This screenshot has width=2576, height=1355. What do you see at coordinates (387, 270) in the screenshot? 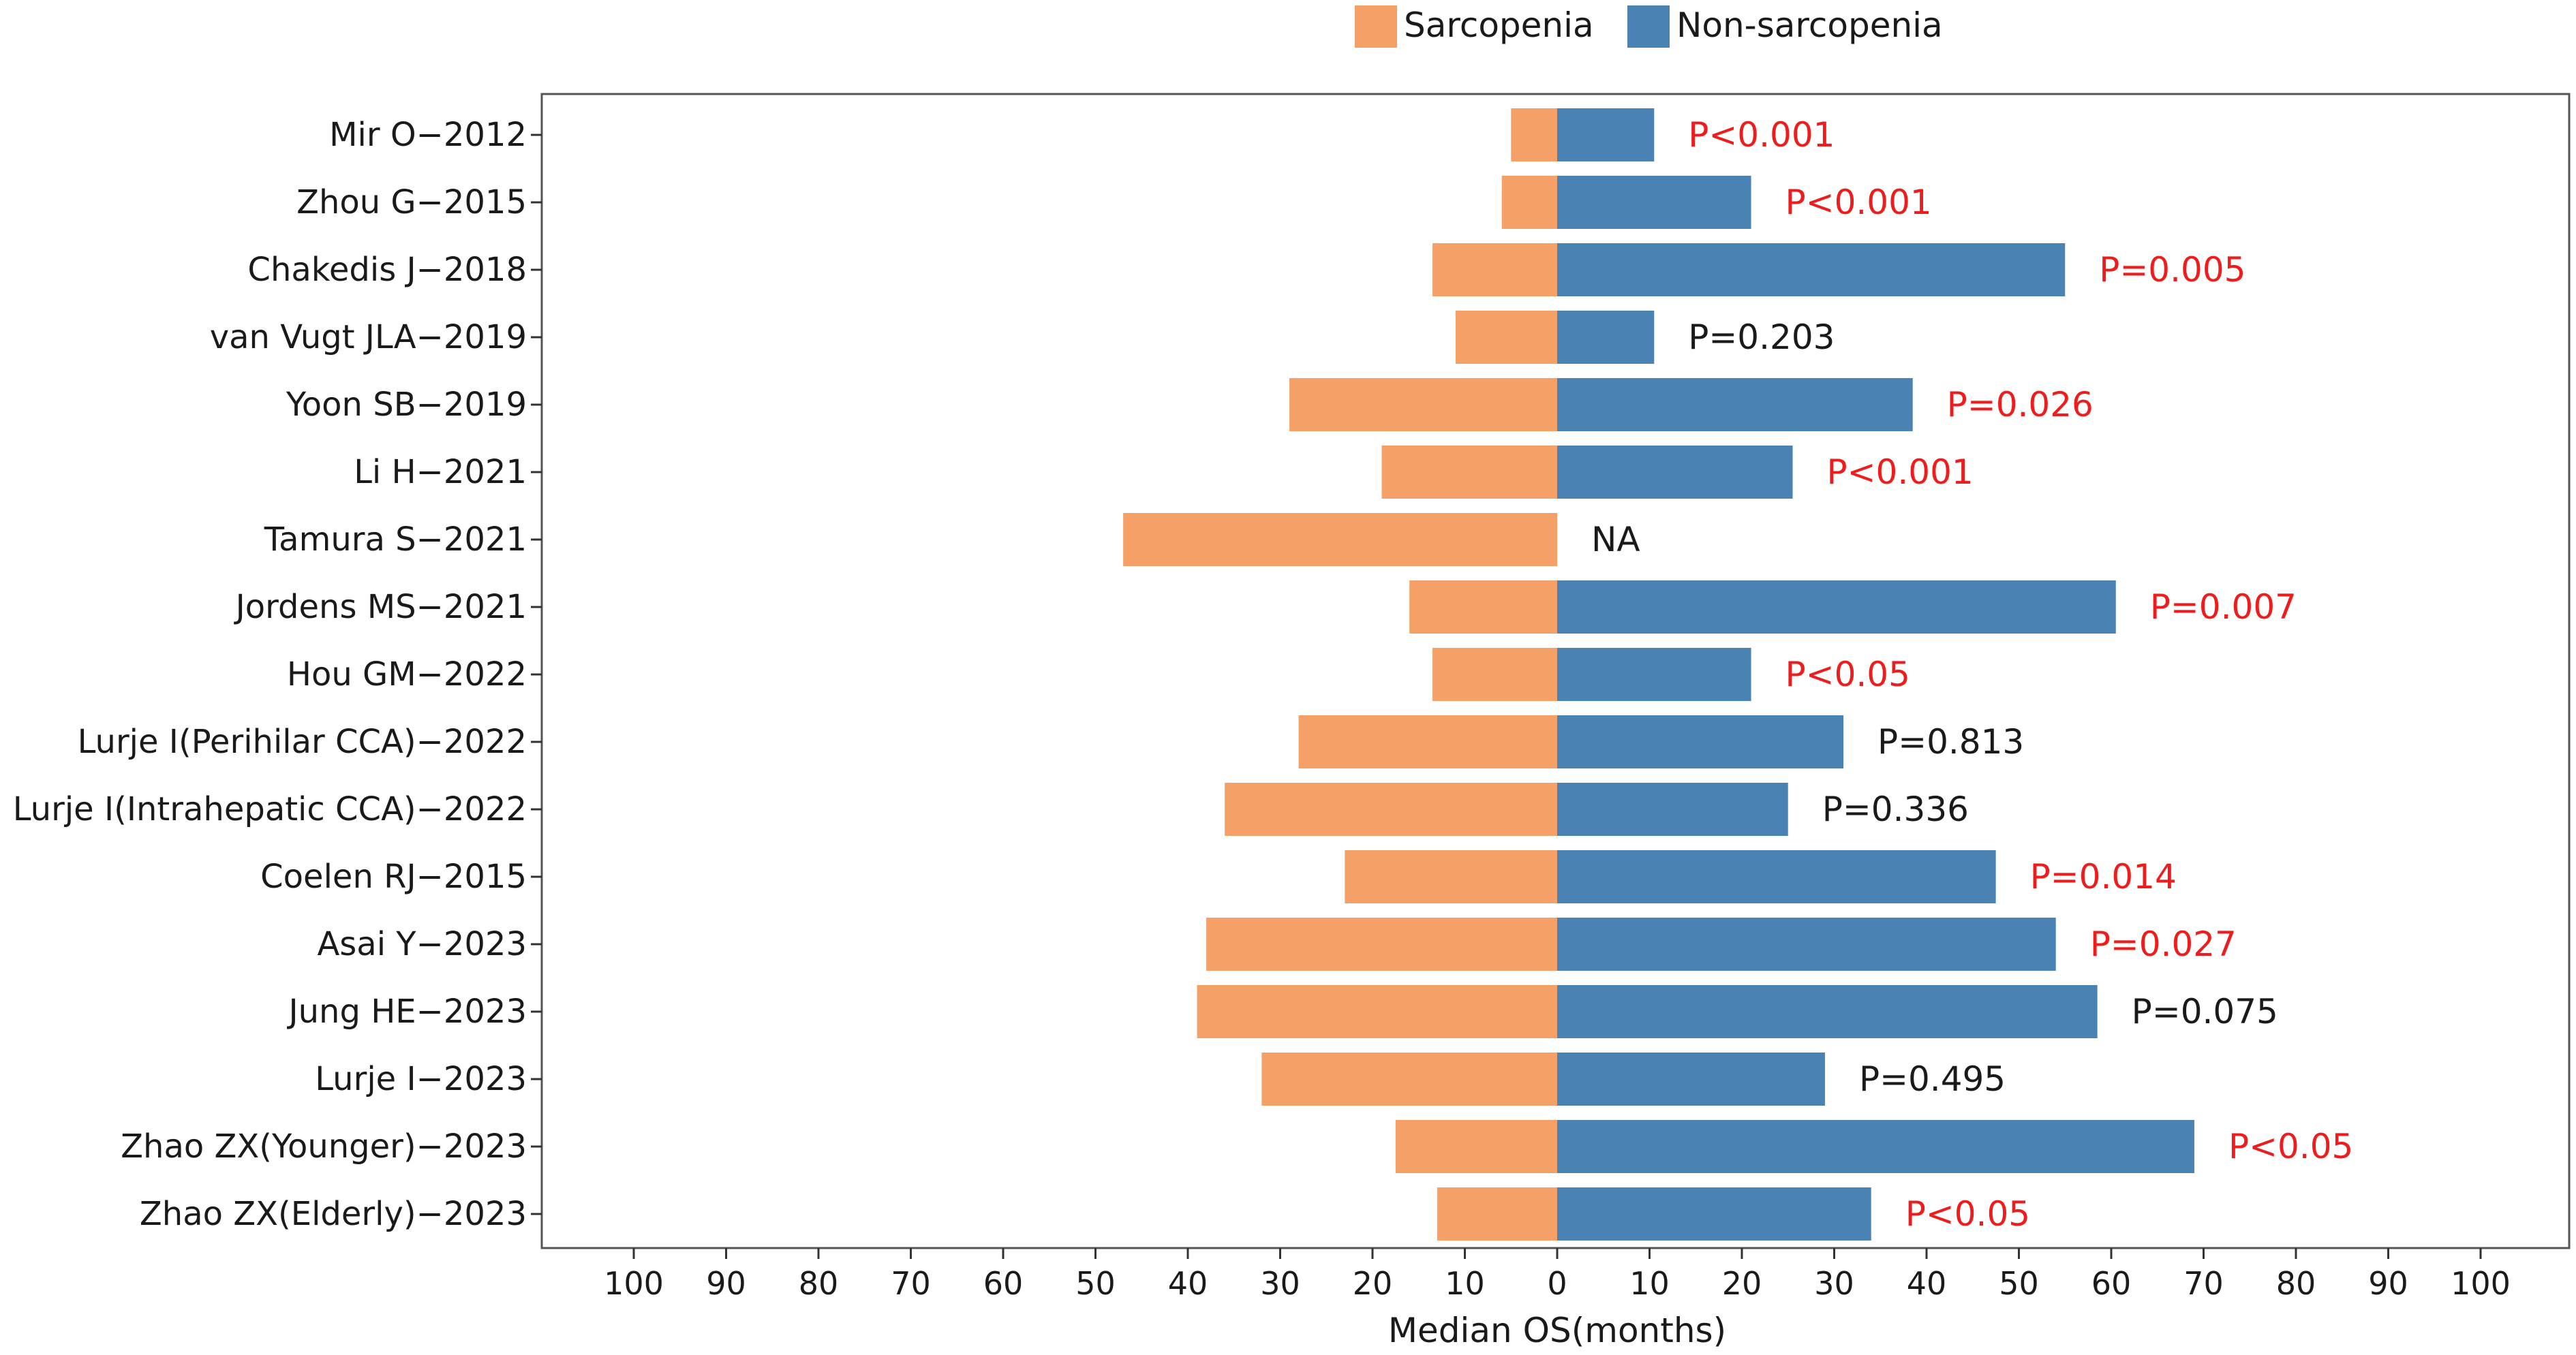
I see `study-label: Chakedis J−2018` at bounding box center [387, 270].